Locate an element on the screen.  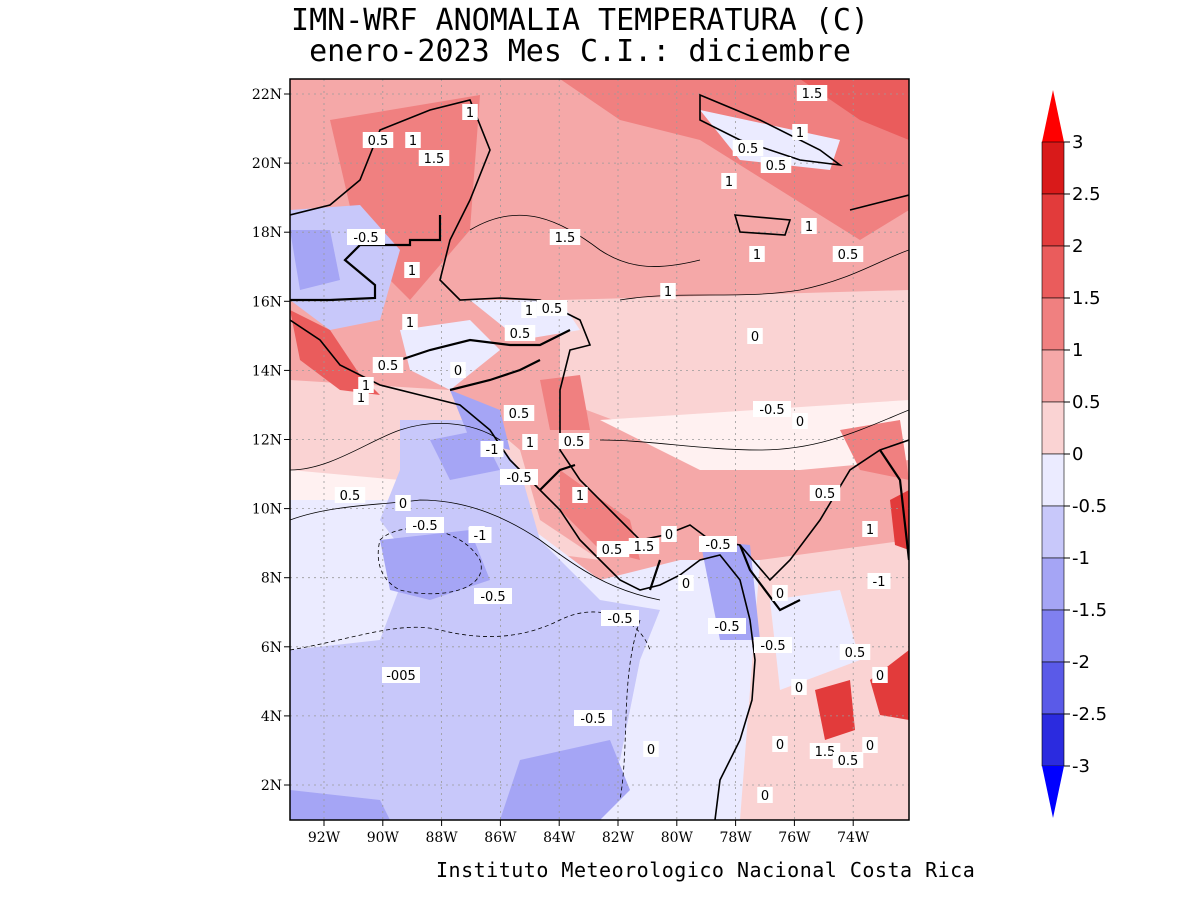
lat-tick-label: 10N is located at coordinates (267, 510).